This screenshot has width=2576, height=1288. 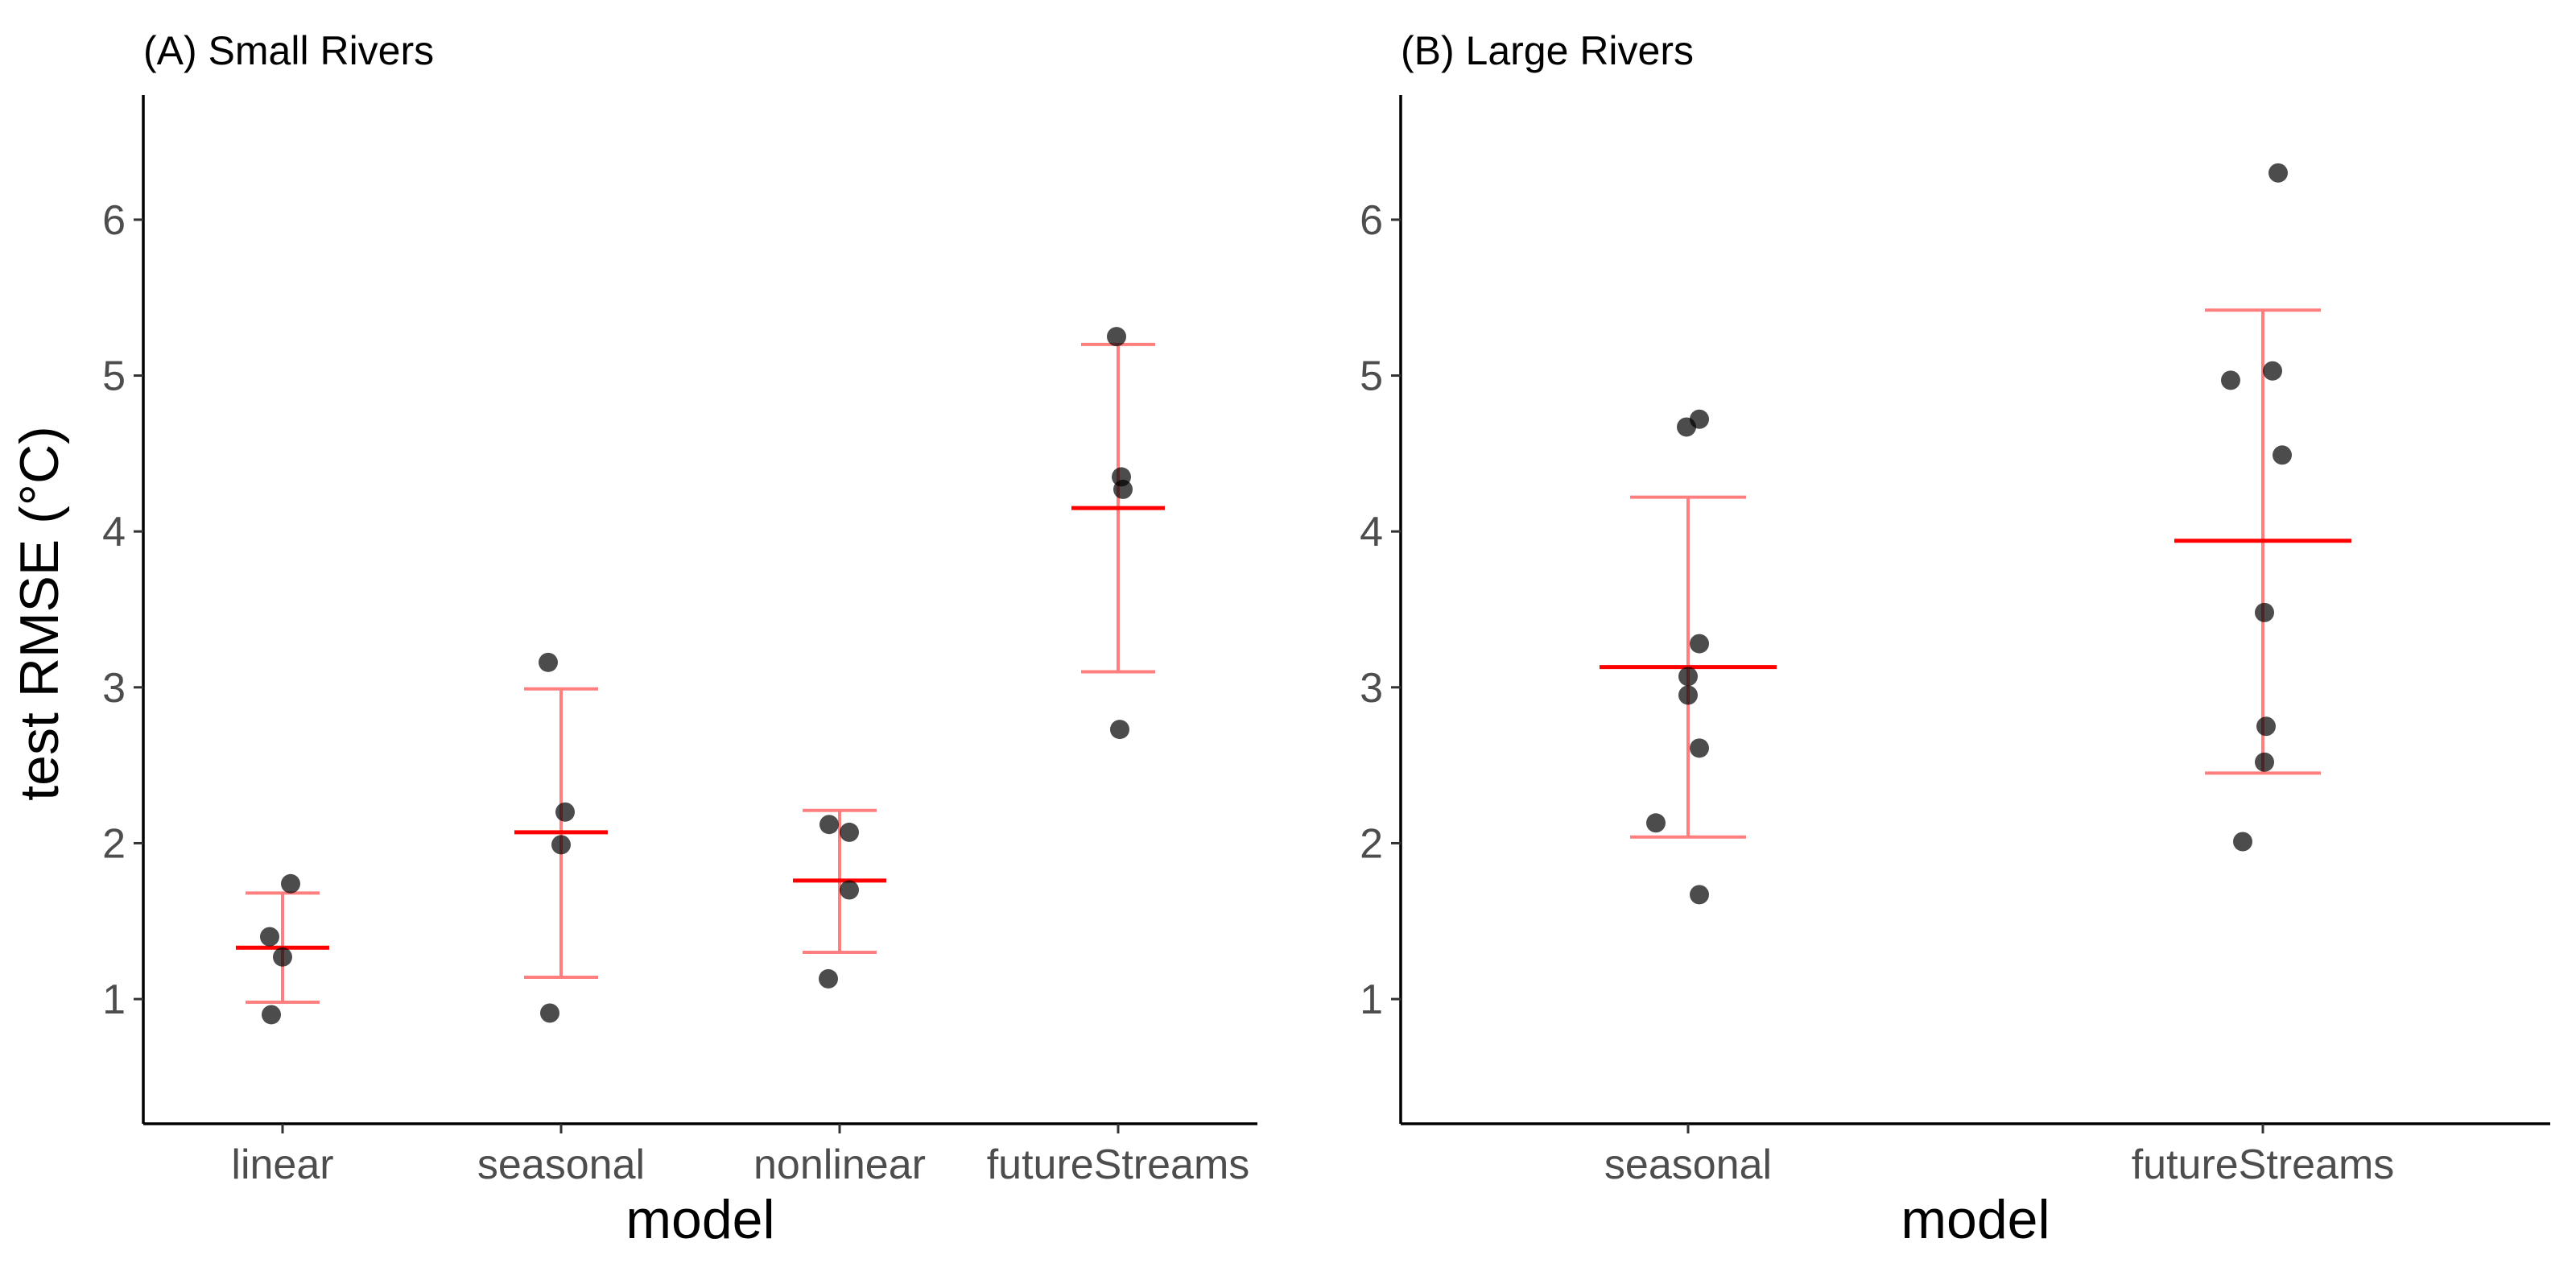 What do you see at coordinates (288, 50) in the screenshot?
I see `panel-title: (A) Small Rivers` at bounding box center [288, 50].